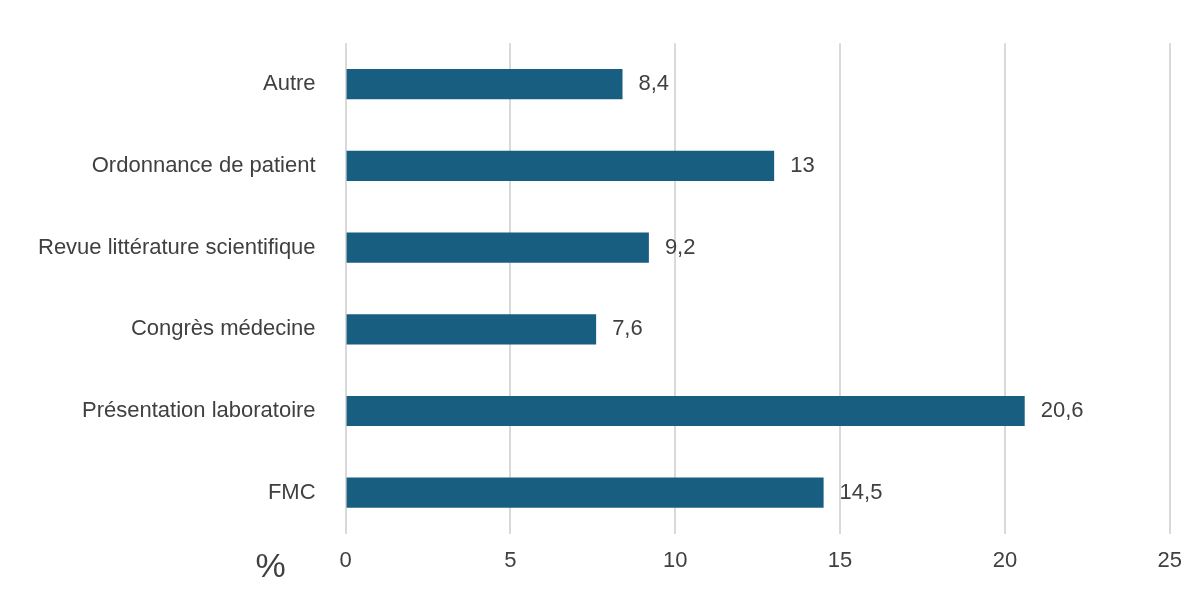  What do you see at coordinates (861, 491) in the screenshot?
I see `data-label: 14,5` at bounding box center [861, 491].